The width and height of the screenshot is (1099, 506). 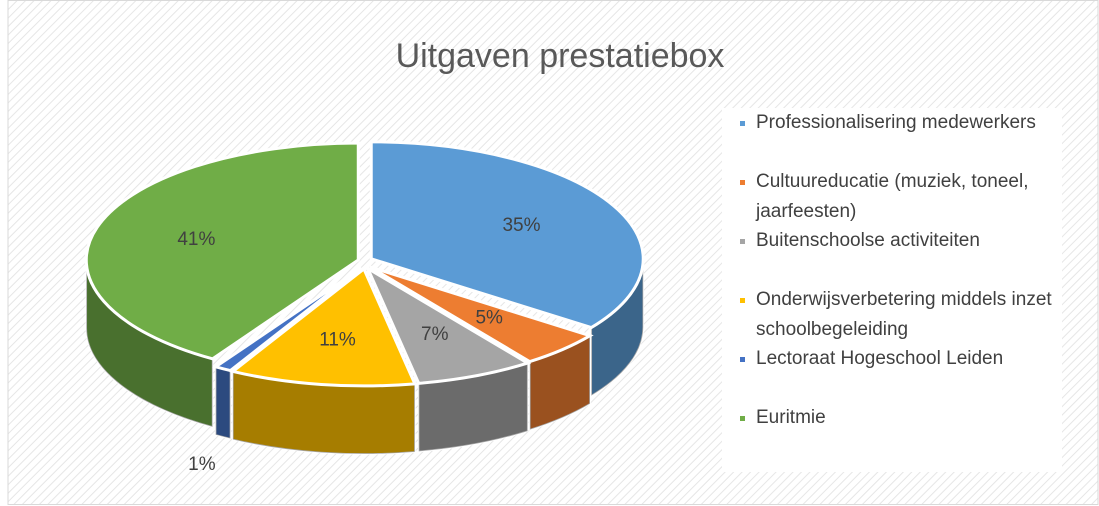 What do you see at coordinates (899, 137) in the screenshot?
I see `legend-item: Professionalisering medewerkers` at bounding box center [899, 137].